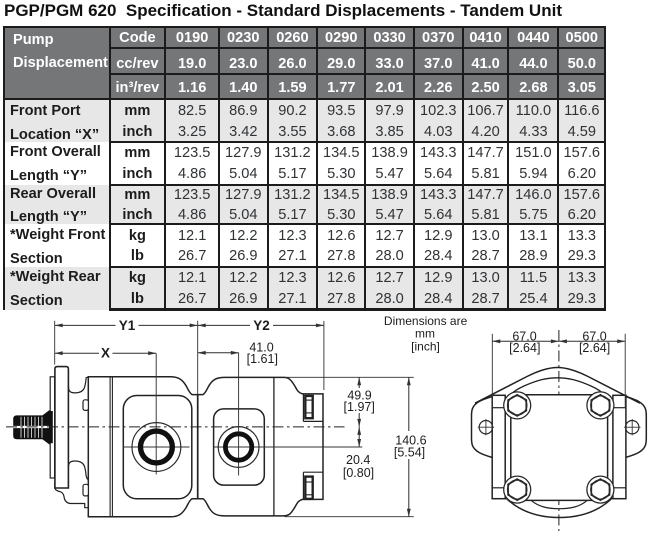  Describe the element at coordinates (359, 395) in the screenshot. I see `svg-text: 49.9` at that location.